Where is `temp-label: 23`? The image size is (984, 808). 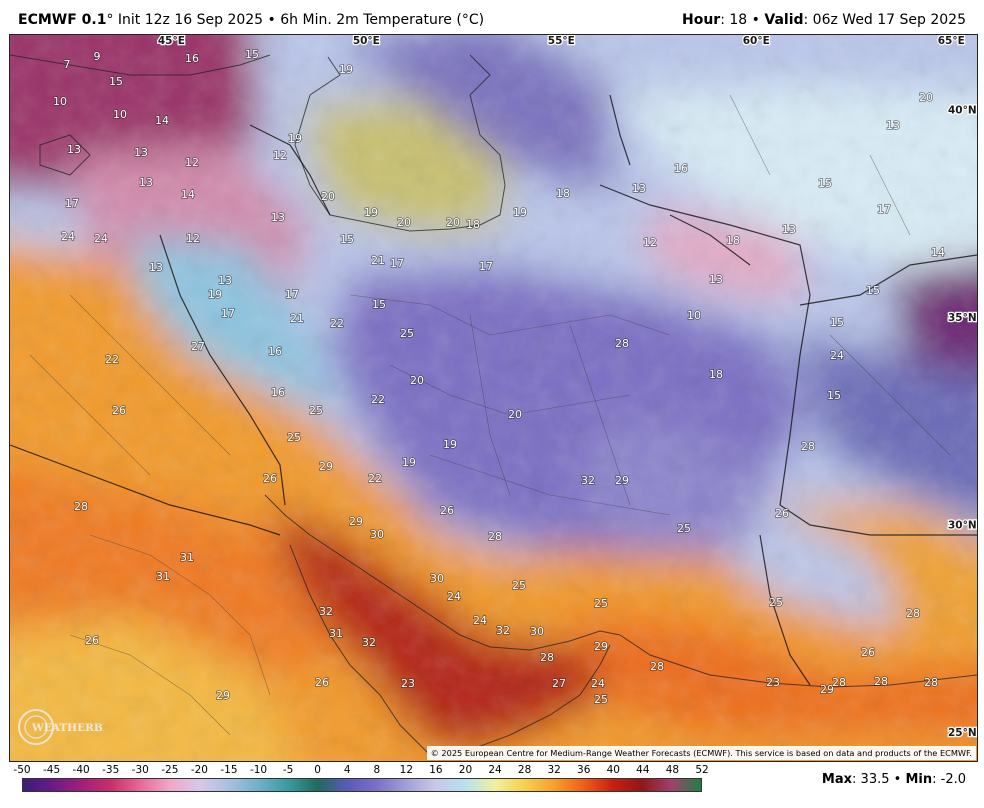
temp-label: 23 is located at coordinates (773, 682).